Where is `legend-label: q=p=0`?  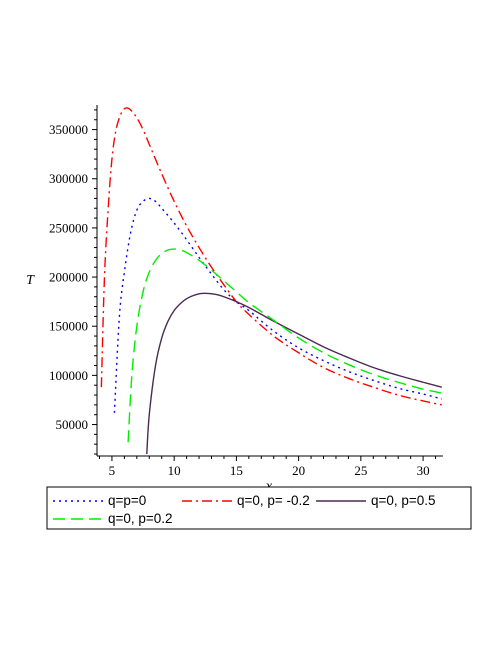
legend-label: q=p=0 is located at coordinates (127, 500).